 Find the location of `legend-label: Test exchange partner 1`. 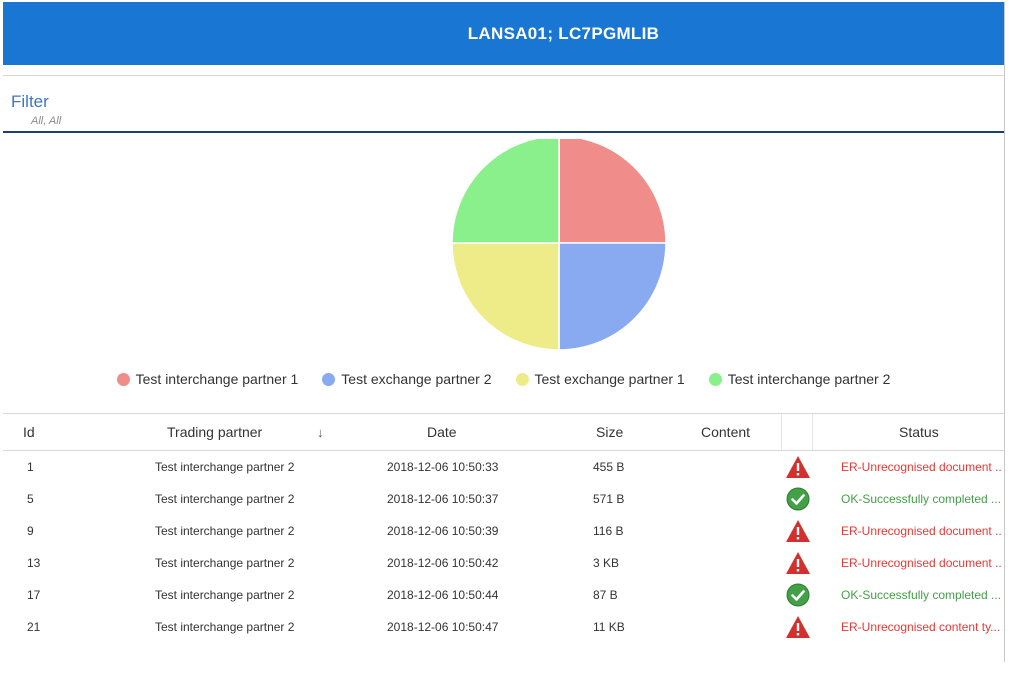

legend-label: Test exchange partner 1 is located at coordinates (609, 379).